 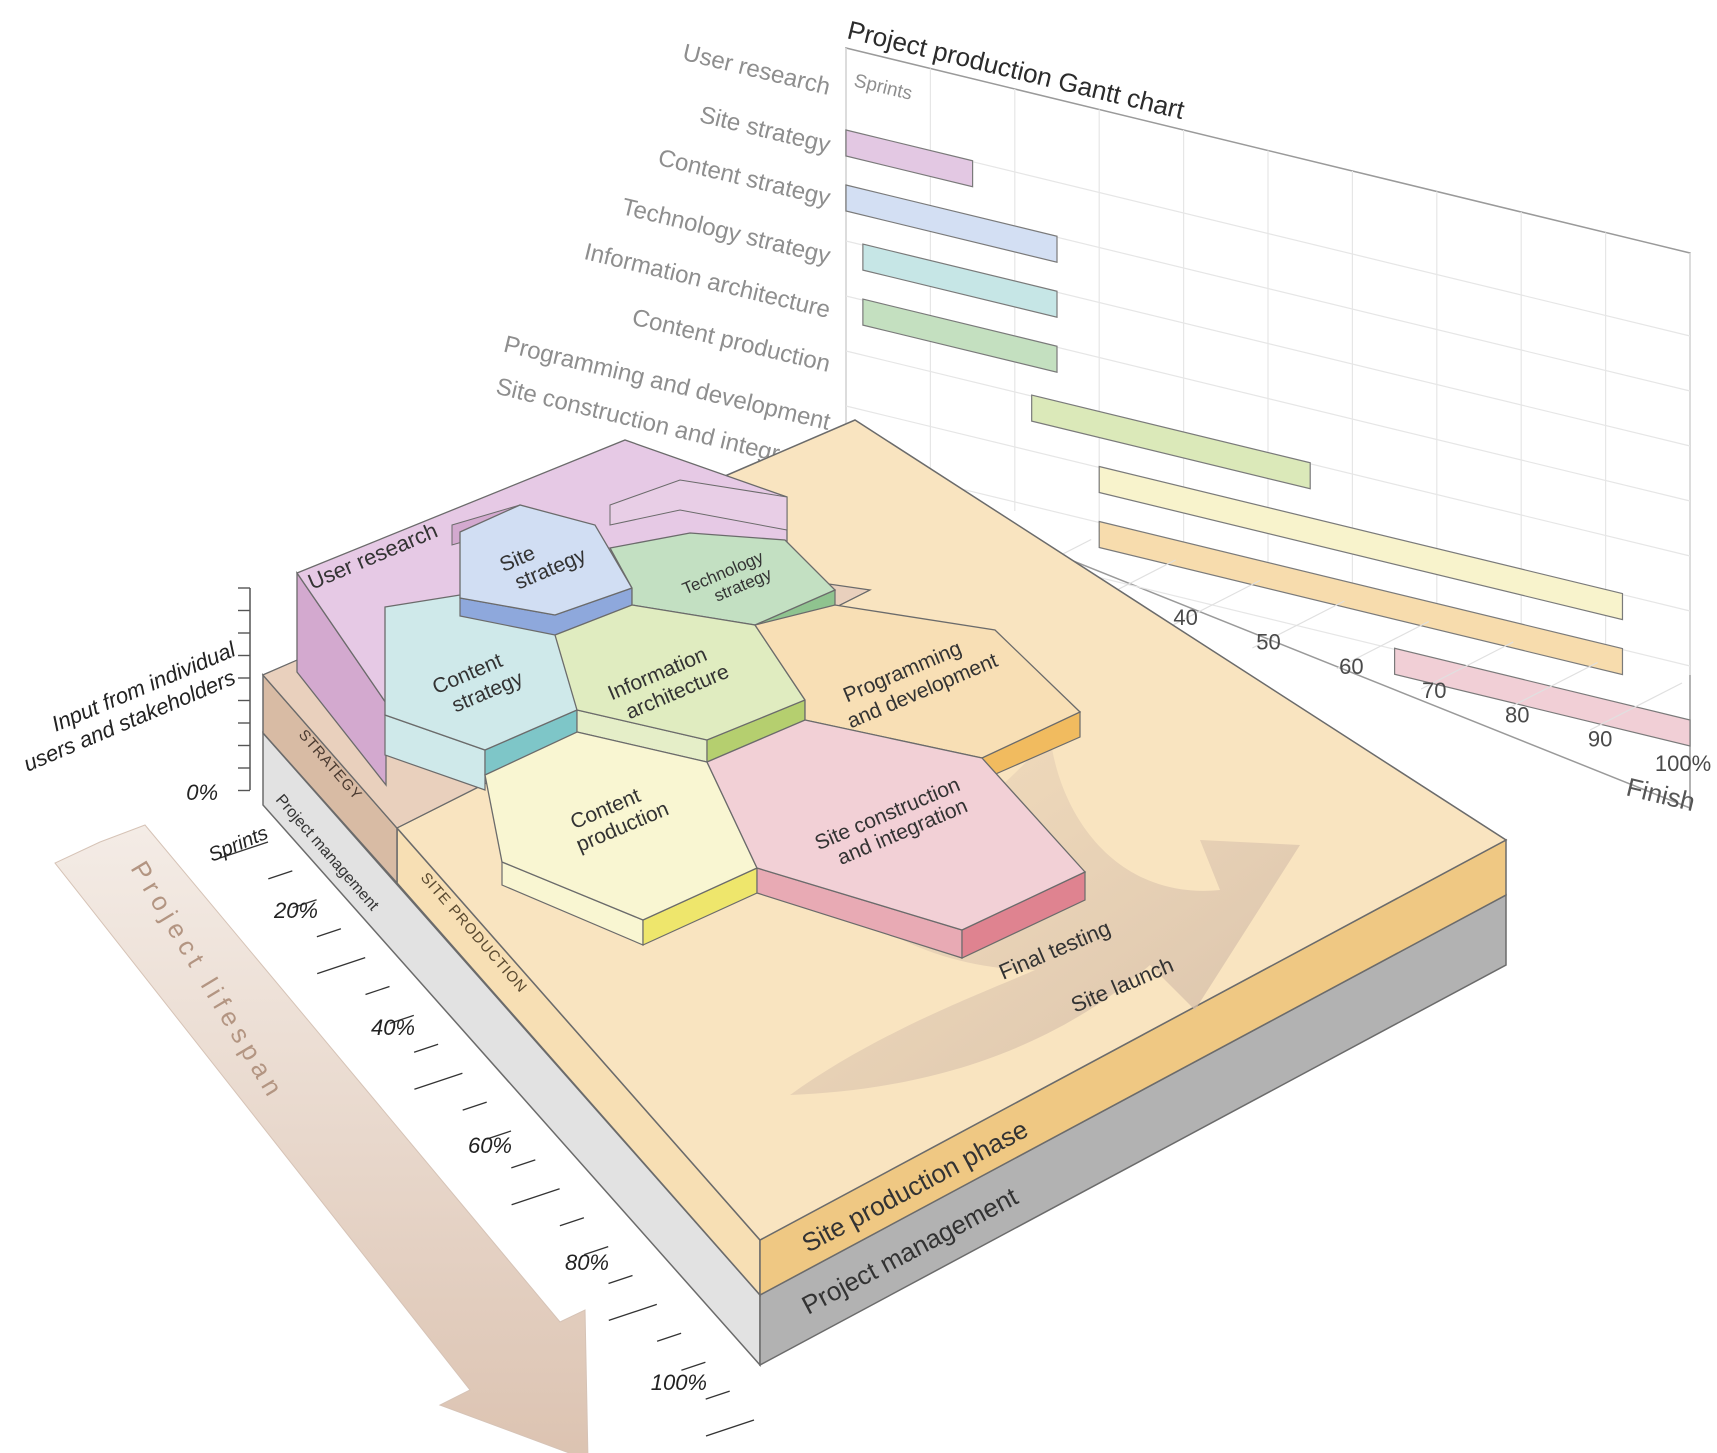 I want to click on lifespan-arrow-shape, so click(x=321, y=1138).